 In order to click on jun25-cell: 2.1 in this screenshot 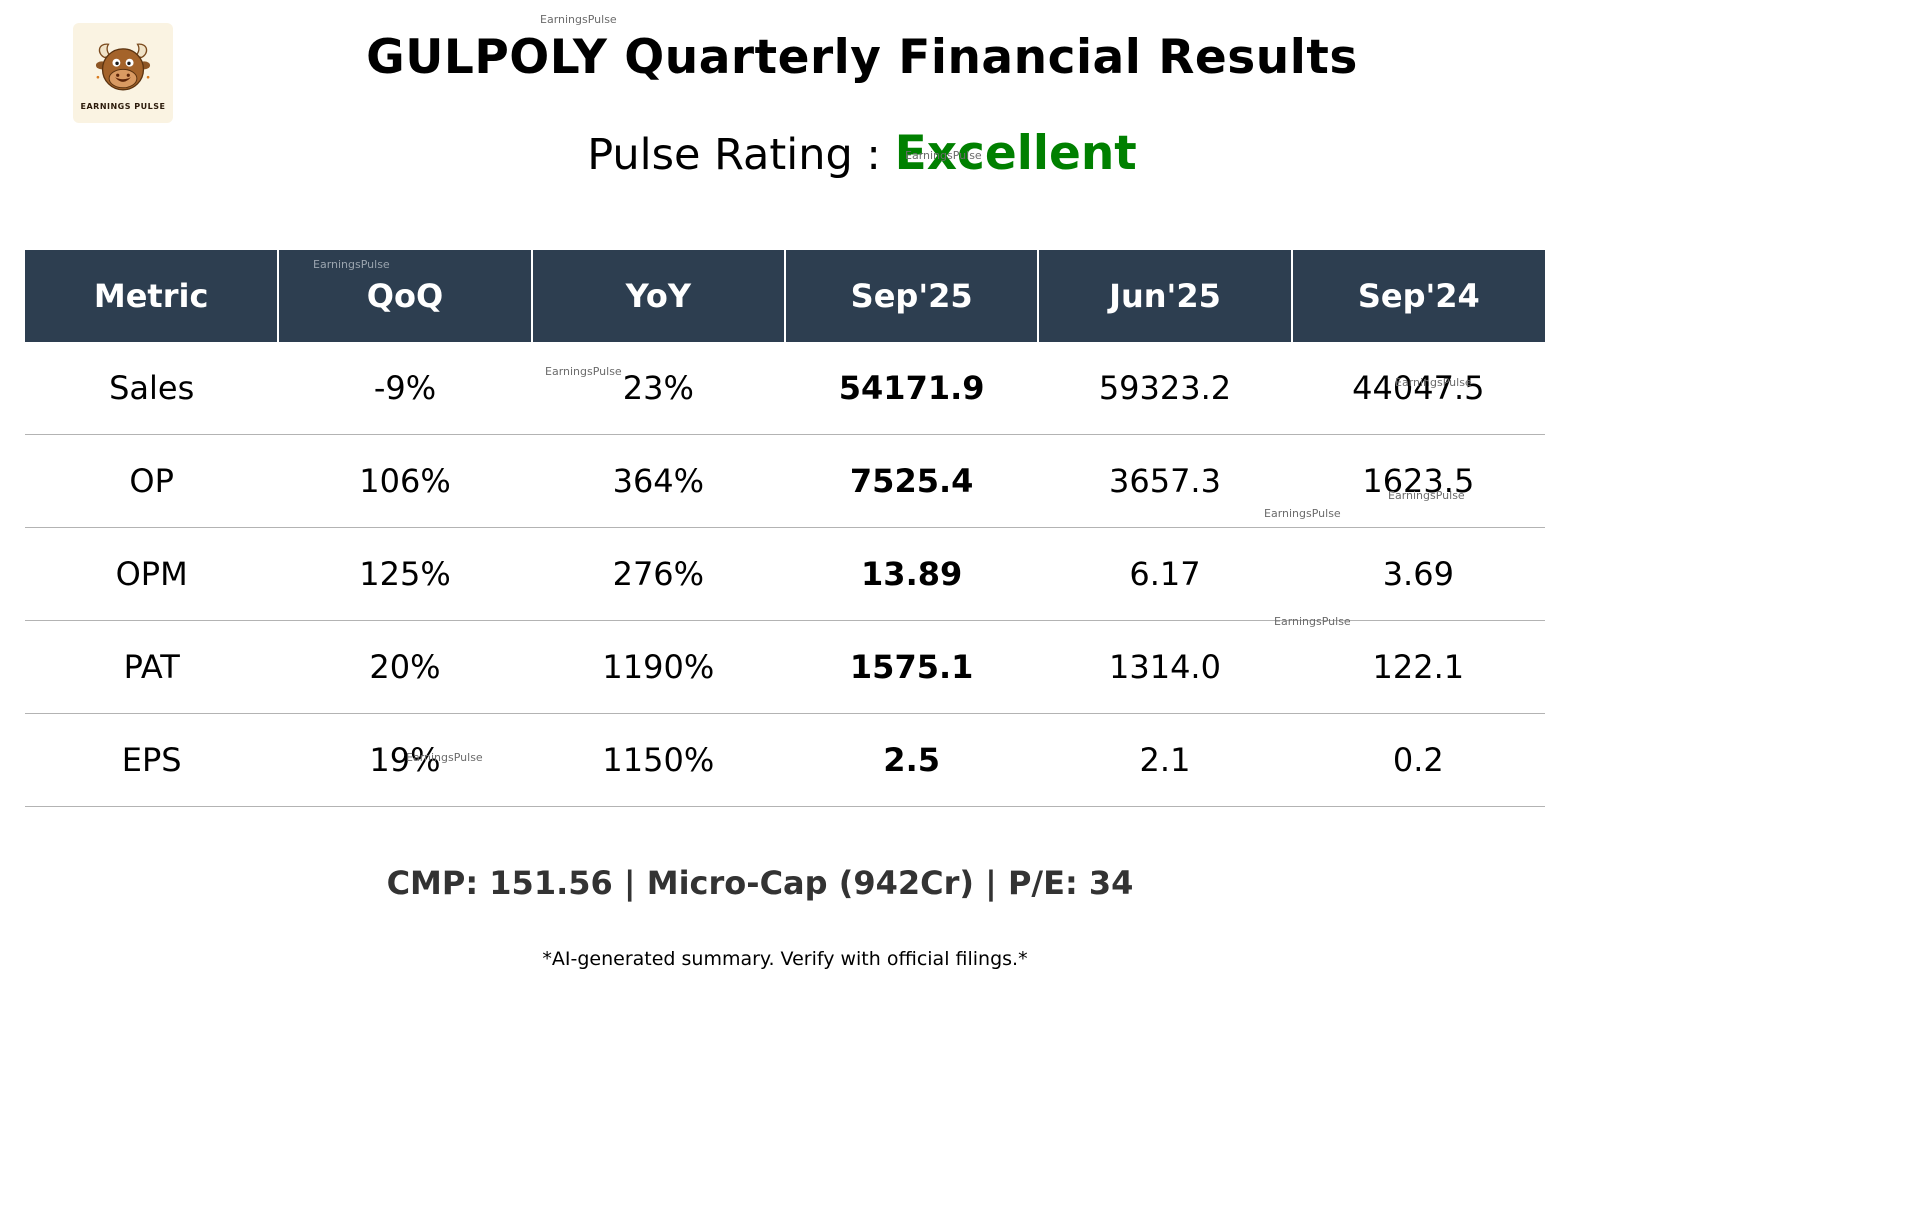, I will do `click(1165, 760)`.